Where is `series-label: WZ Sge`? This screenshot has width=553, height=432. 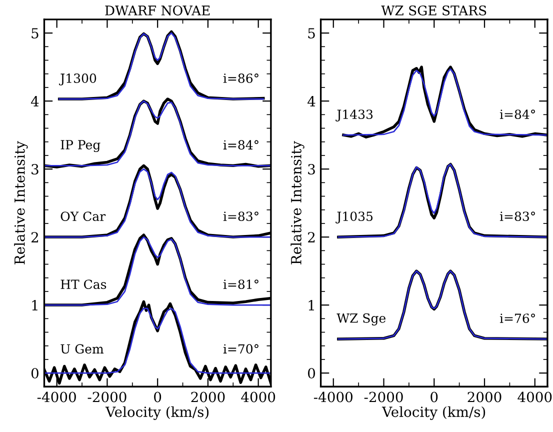 series-label: WZ Sge is located at coordinates (361, 319).